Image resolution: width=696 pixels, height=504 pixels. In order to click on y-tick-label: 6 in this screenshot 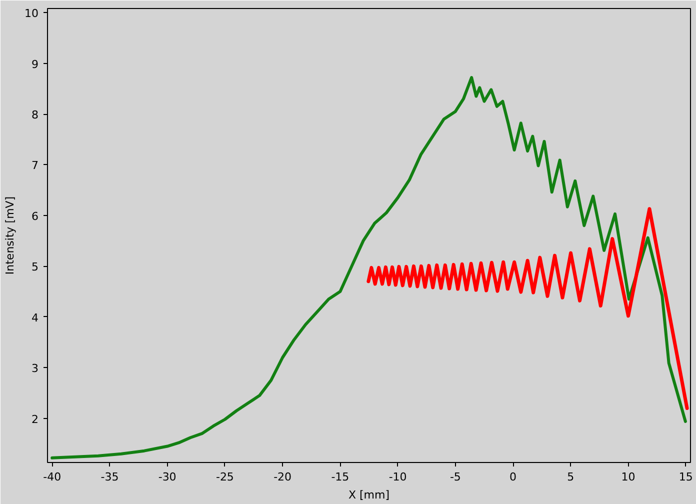, I will do `click(35, 216)`.